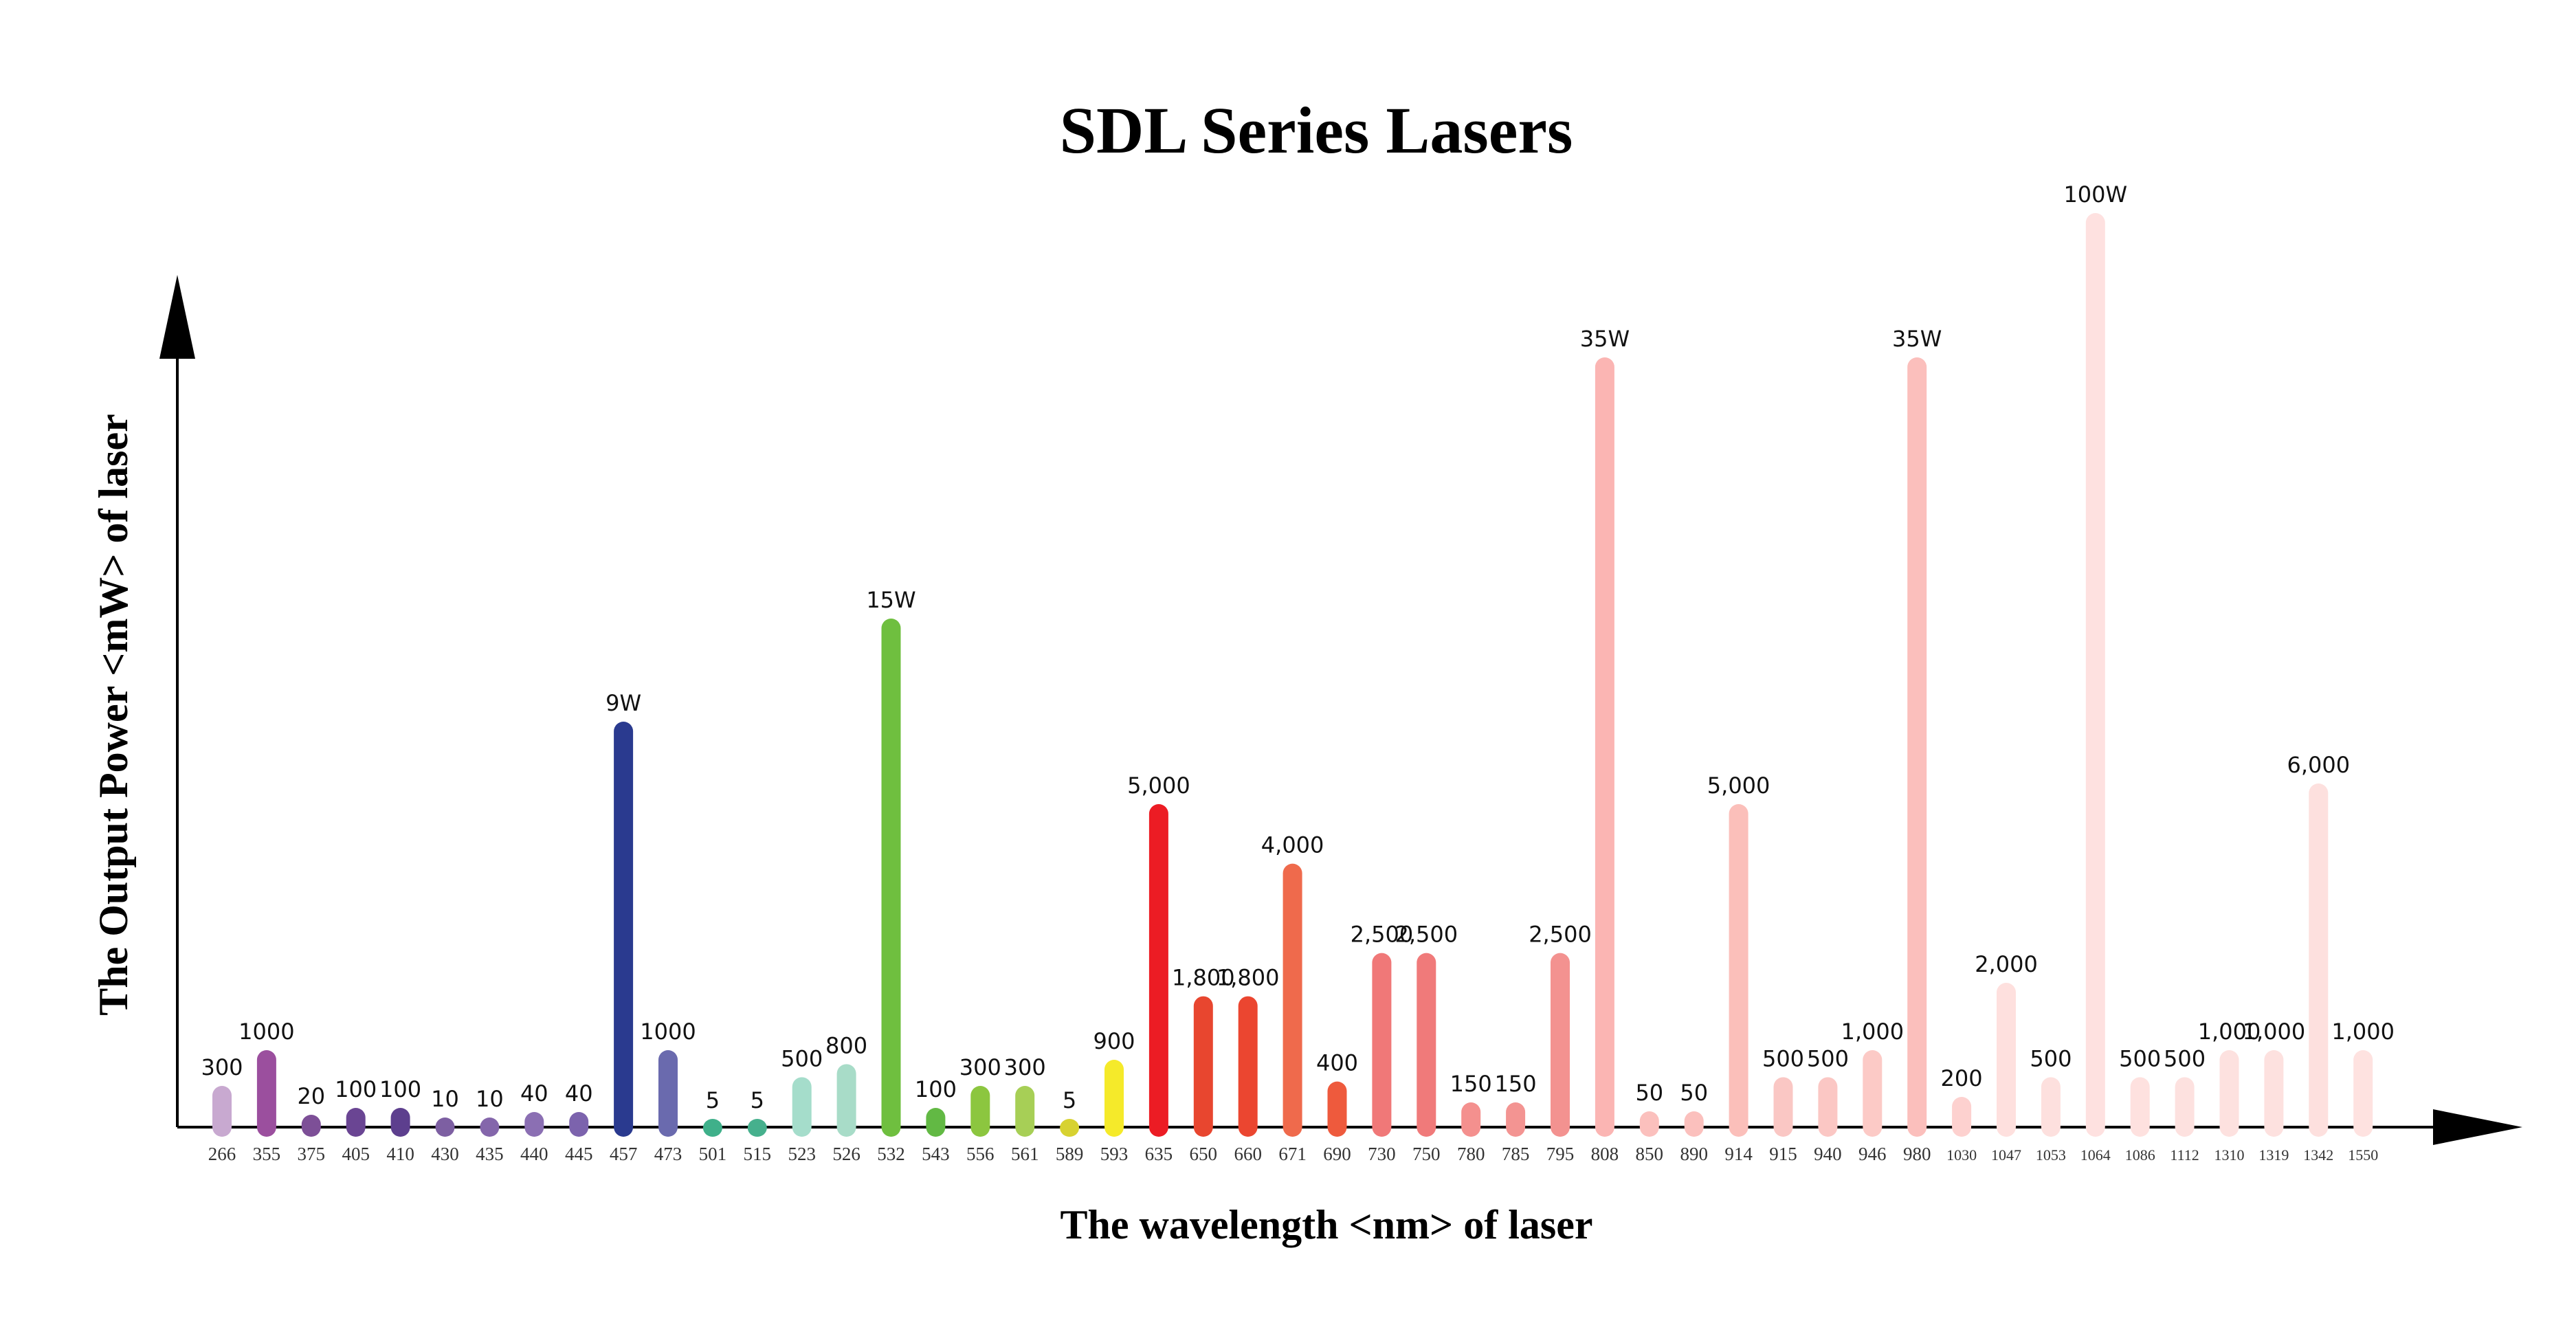 Image resolution: width=2576 pixels, height=1334 pixels. Describe the element at coordinates (1694, 1093) in the screenshot. I see `data-label-890: 50` at that location.